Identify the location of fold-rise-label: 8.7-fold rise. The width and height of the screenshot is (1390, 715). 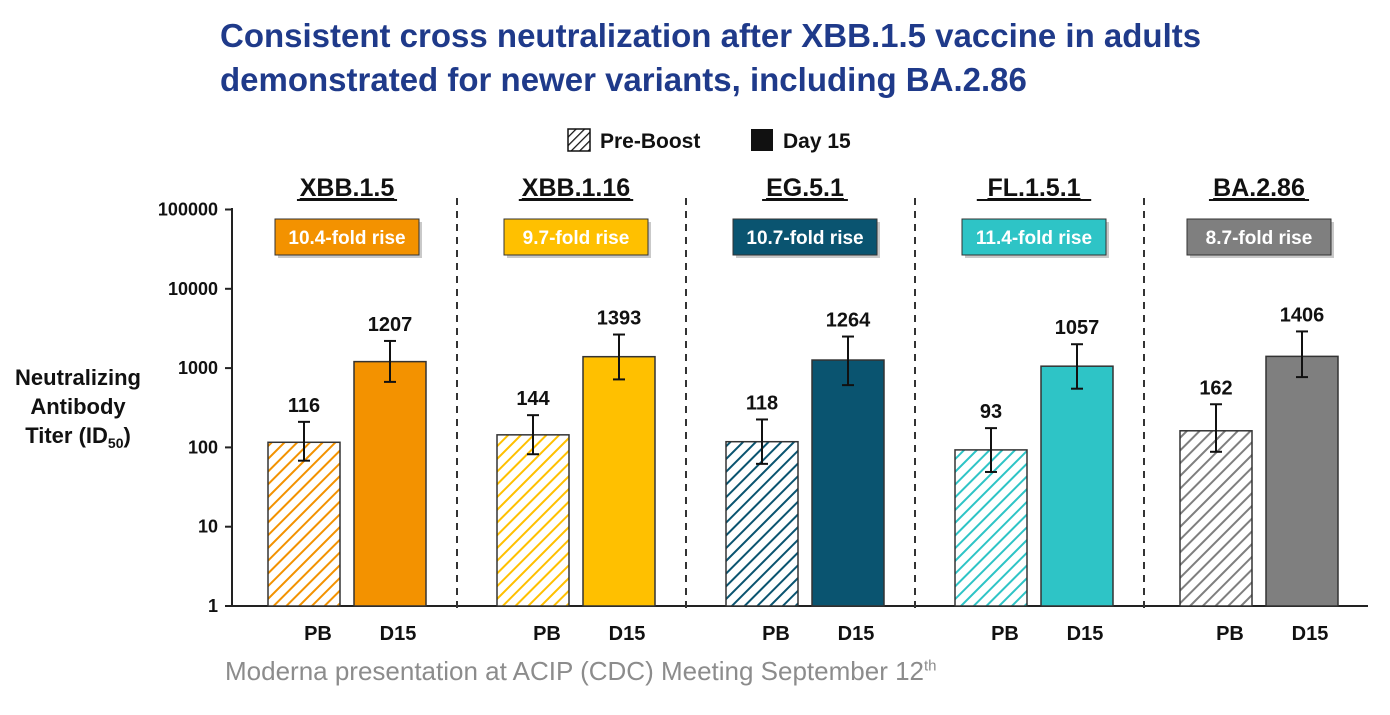
(1259, 238).